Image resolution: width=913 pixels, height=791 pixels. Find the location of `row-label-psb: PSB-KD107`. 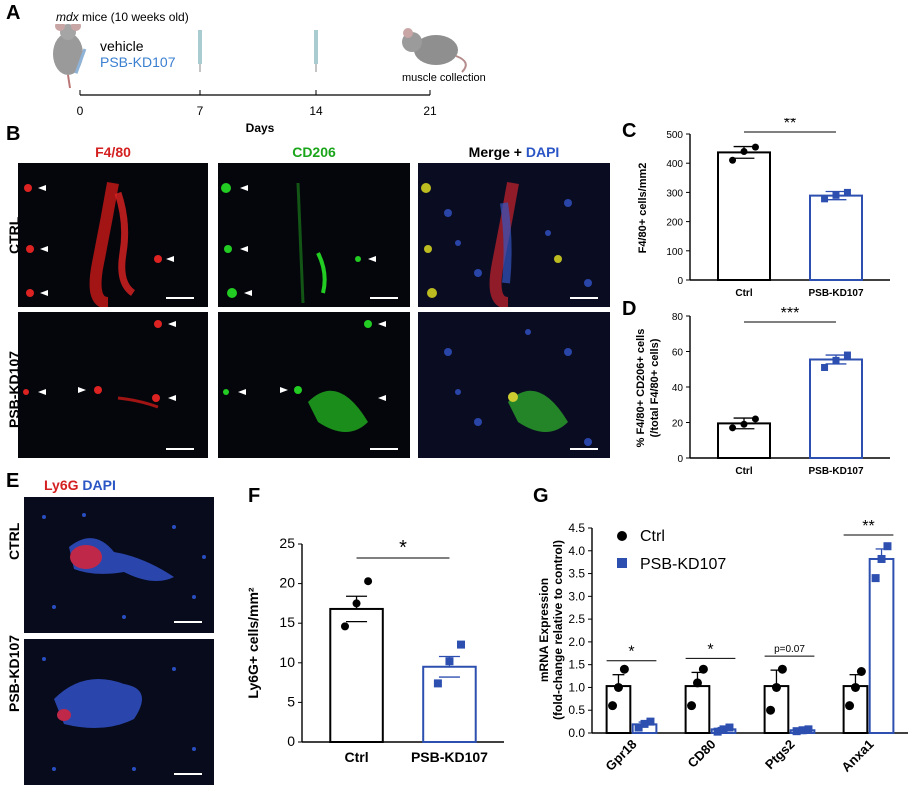

row-label-psb: PSB-KD107 is located at coordinates (14, 673).